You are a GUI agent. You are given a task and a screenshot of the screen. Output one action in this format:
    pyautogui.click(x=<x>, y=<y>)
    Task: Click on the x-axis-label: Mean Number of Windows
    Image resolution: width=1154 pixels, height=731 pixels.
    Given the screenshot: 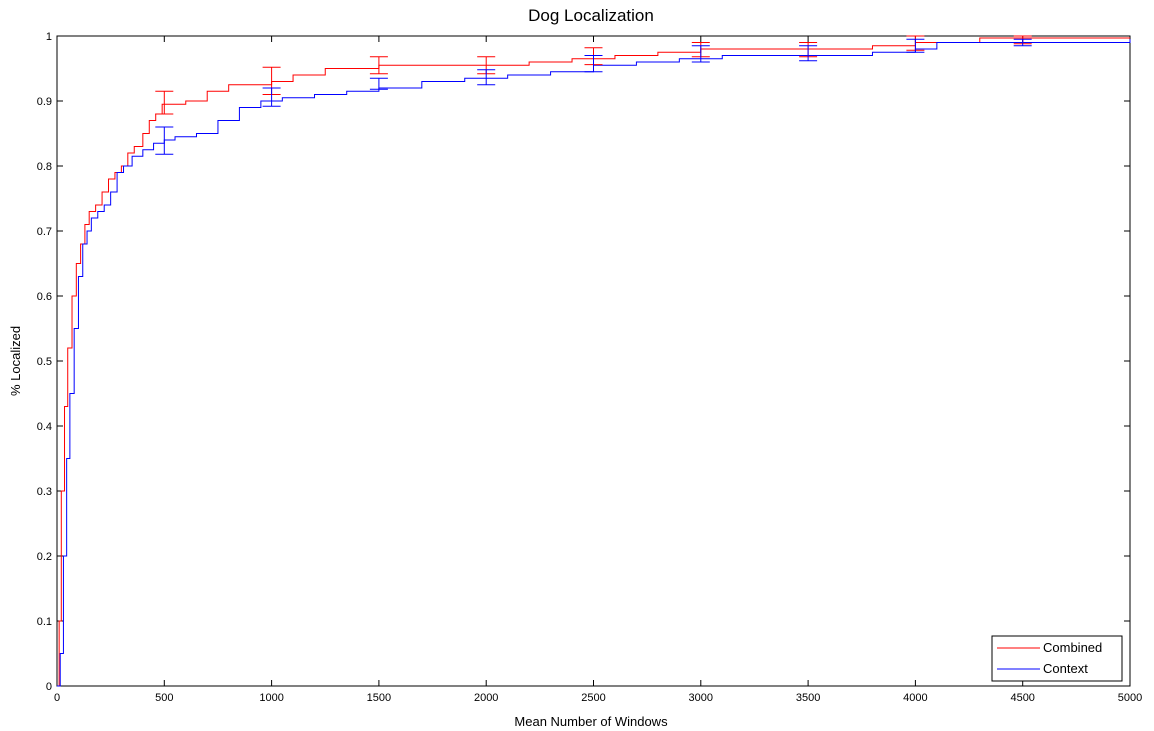 What is the action you would take?
    pyautogui.click(x=591, y=721)
    